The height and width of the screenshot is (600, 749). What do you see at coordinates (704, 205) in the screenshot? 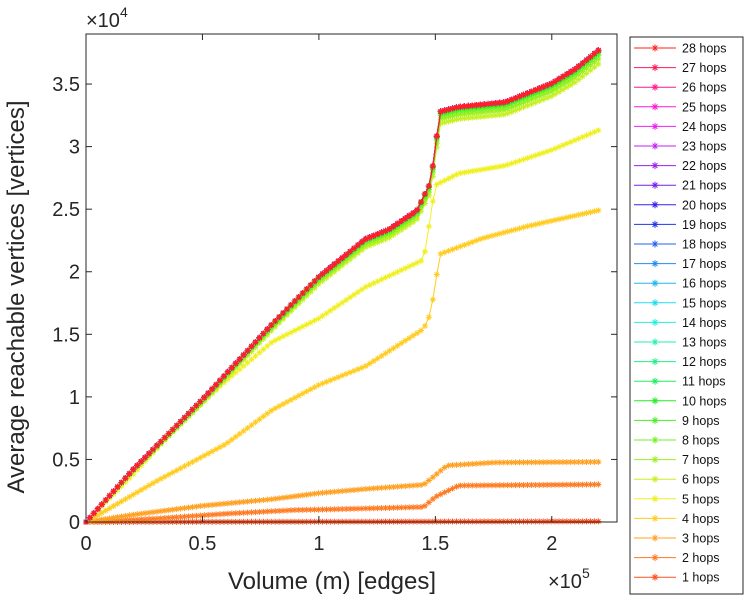
I see `legend-label: 20 hops` at bounding box center [704, 205].